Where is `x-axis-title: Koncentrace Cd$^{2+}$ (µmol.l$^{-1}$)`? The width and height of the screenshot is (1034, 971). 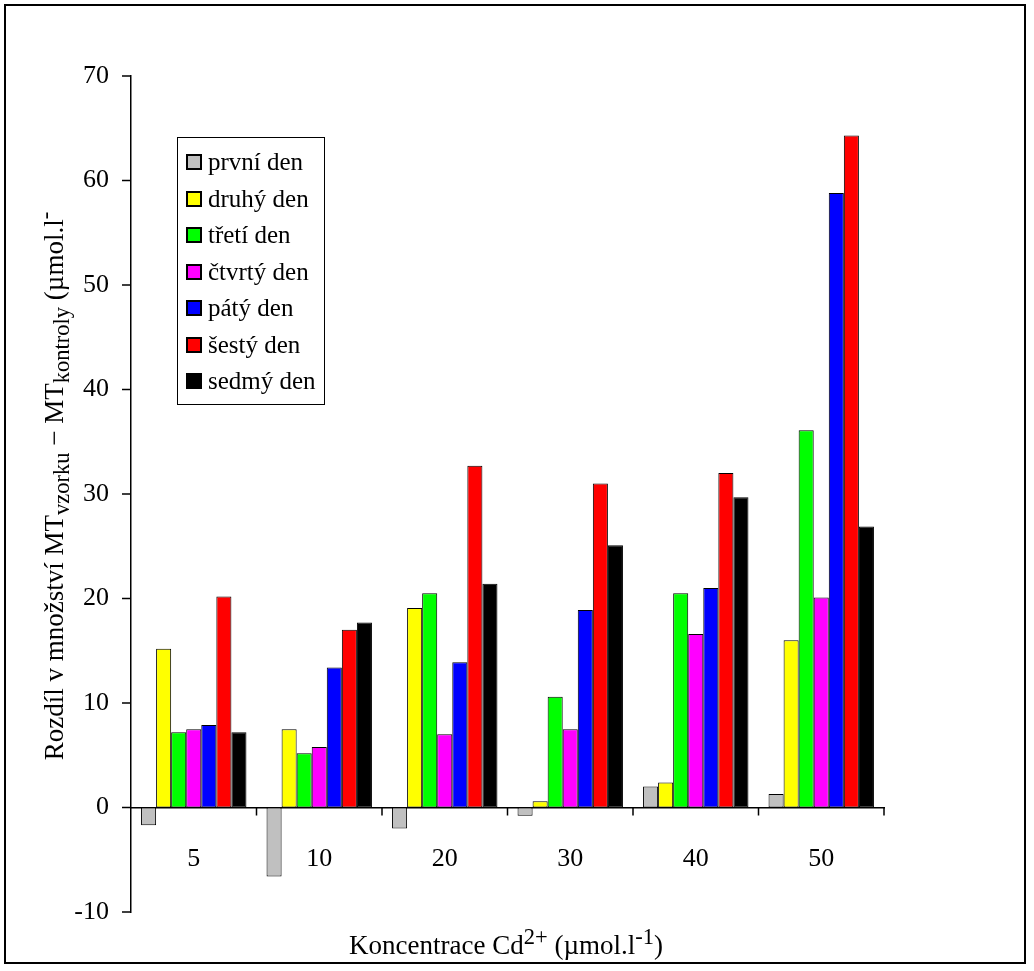
x-axis-title: Koncentrace Cd$^{2+}$ (µmol.l$^{-1}$) is located at coordinates (506, 942).